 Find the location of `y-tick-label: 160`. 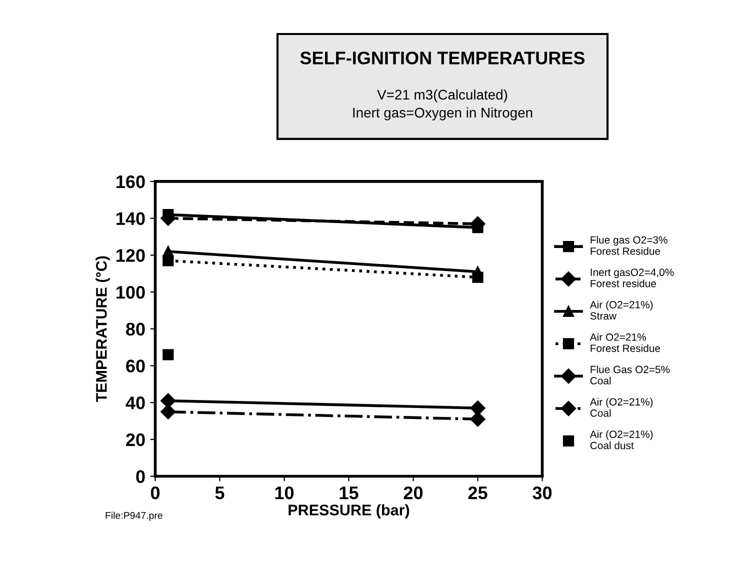

y-tick-label: 160 is located at coordinates (130, 181).